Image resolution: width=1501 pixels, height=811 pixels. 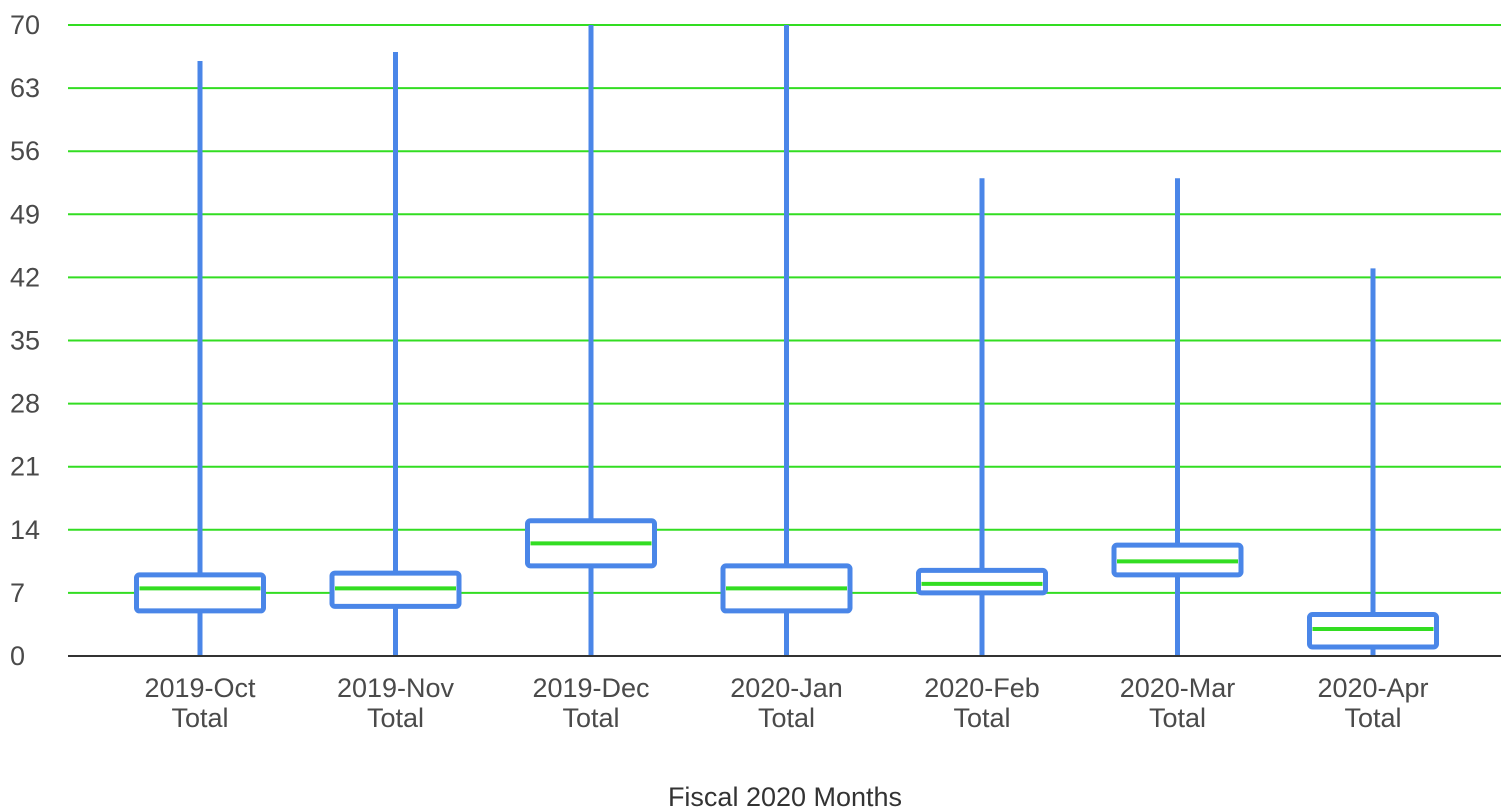 I want to click on y-tick-label: 42, so click(x=25, y=277).